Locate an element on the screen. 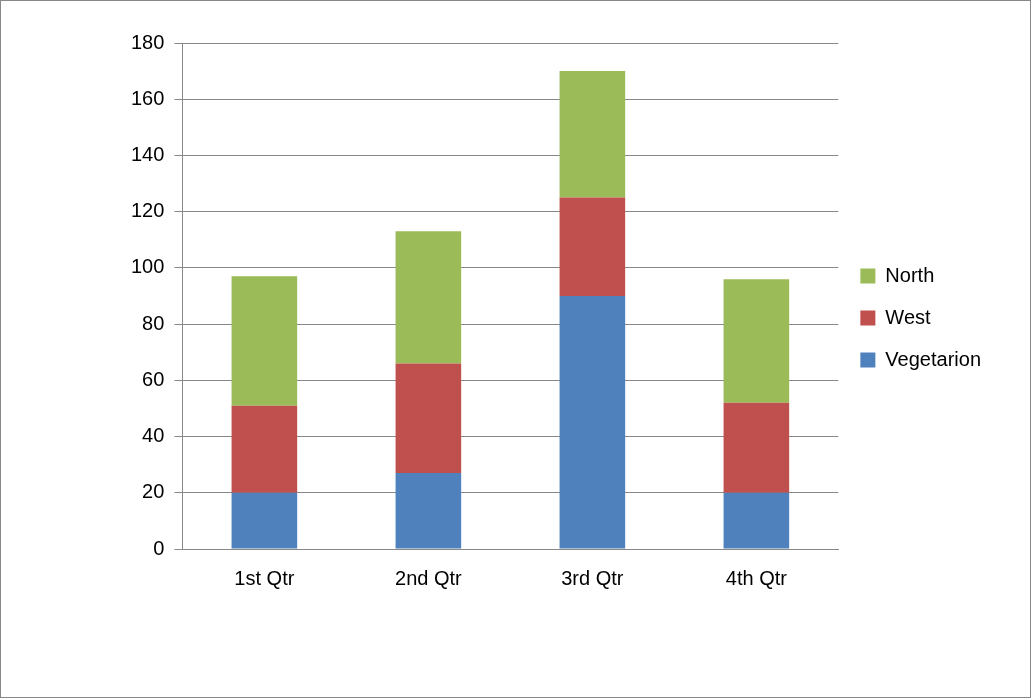 The width and height of the screenshot is (1031, 698). y-tick-label: 60 is located at coordinates (153, 378).